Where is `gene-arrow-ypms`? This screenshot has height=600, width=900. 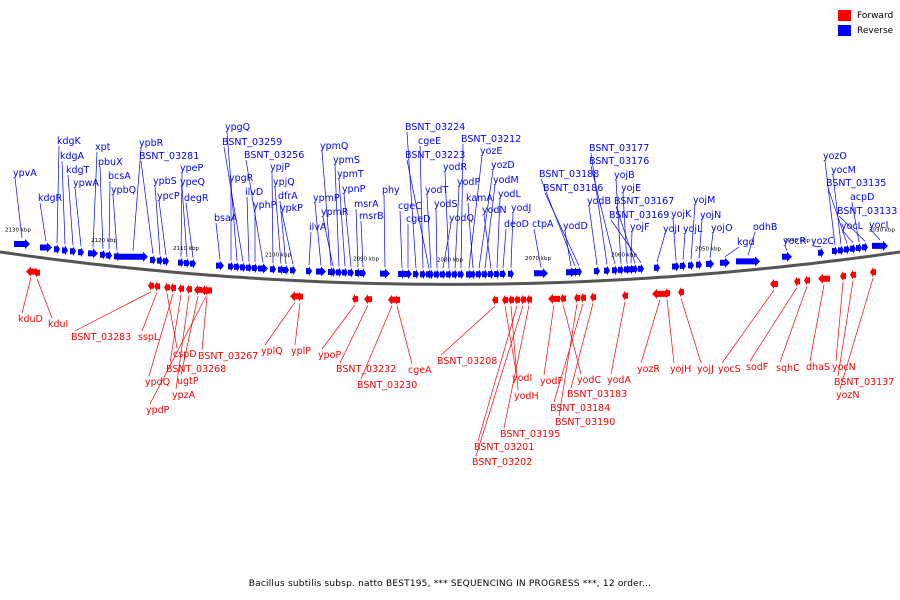
gene-arrow-ypms is located at coordinates (339, 272).